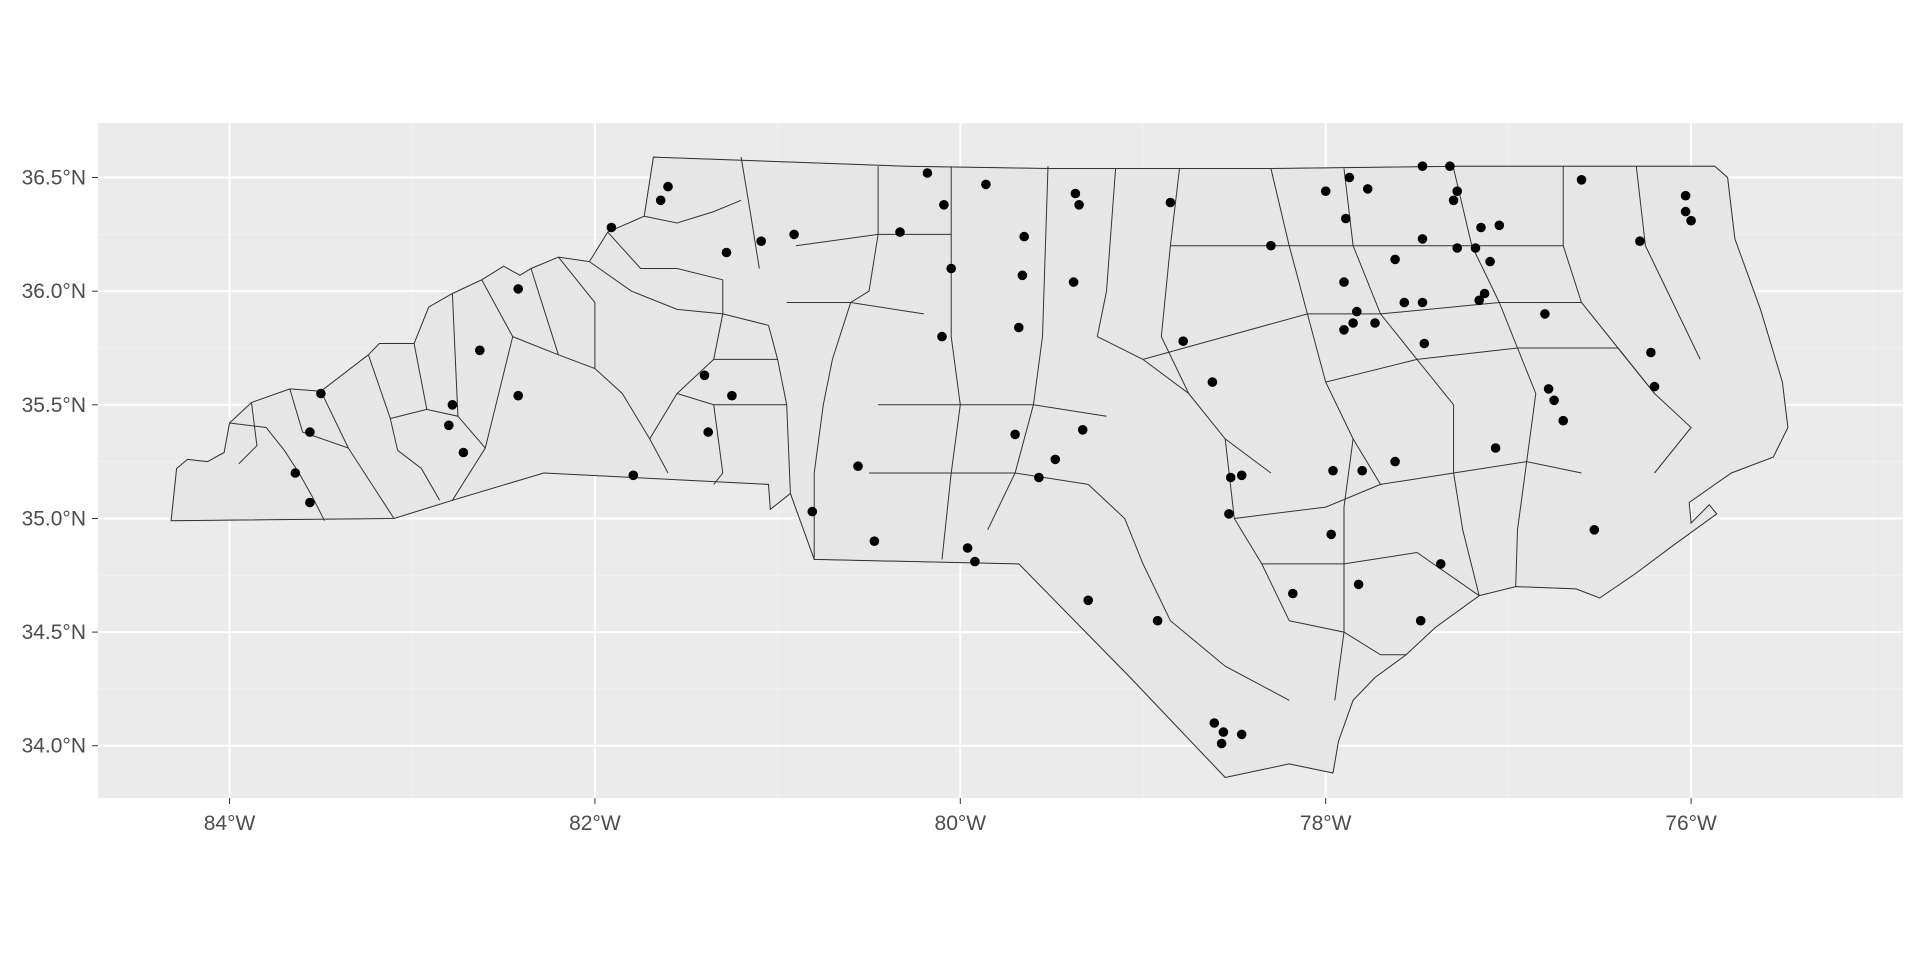 The image size is (1920, 960). I want to click on y-tick-label: 35.5°N, so click(54, 405).